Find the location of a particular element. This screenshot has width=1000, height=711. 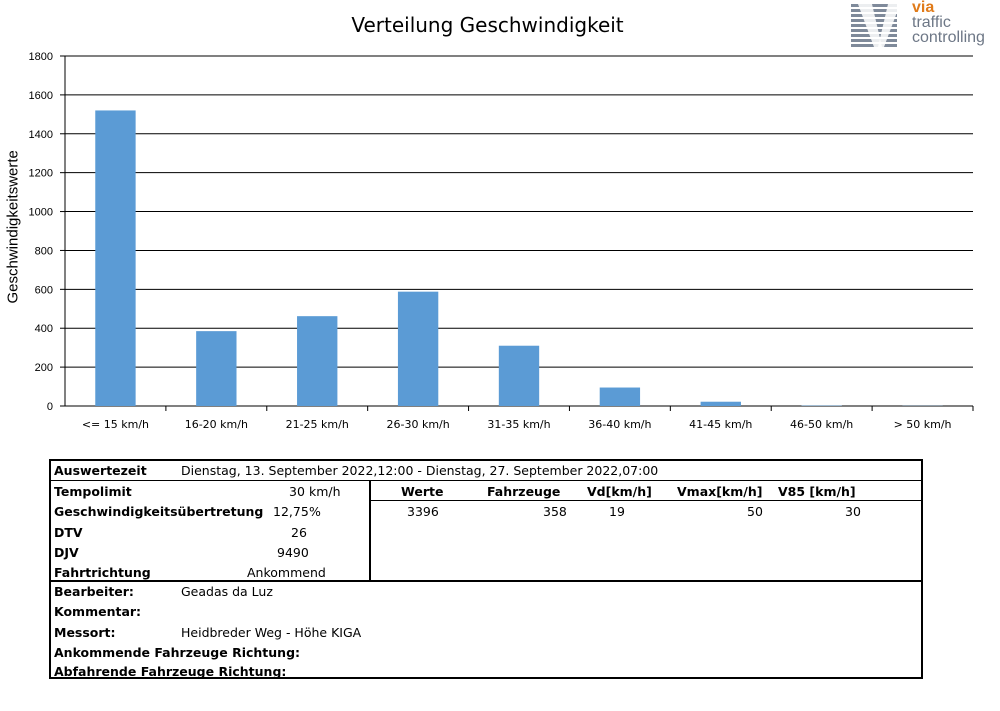

y-tick-label: 400 is located at coordinates (44, 329).